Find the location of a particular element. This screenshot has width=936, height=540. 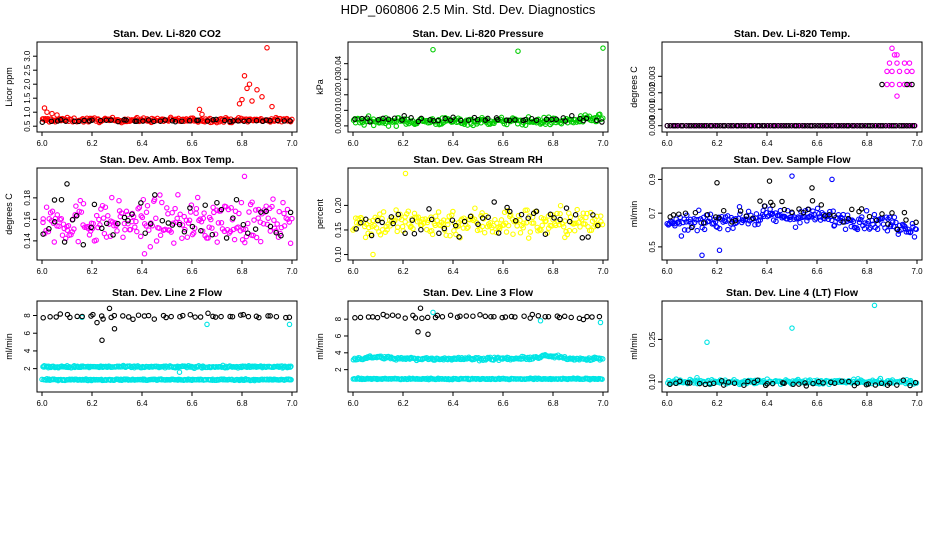

x-tick-label: 7.0 is located at coordinates (292, 143).